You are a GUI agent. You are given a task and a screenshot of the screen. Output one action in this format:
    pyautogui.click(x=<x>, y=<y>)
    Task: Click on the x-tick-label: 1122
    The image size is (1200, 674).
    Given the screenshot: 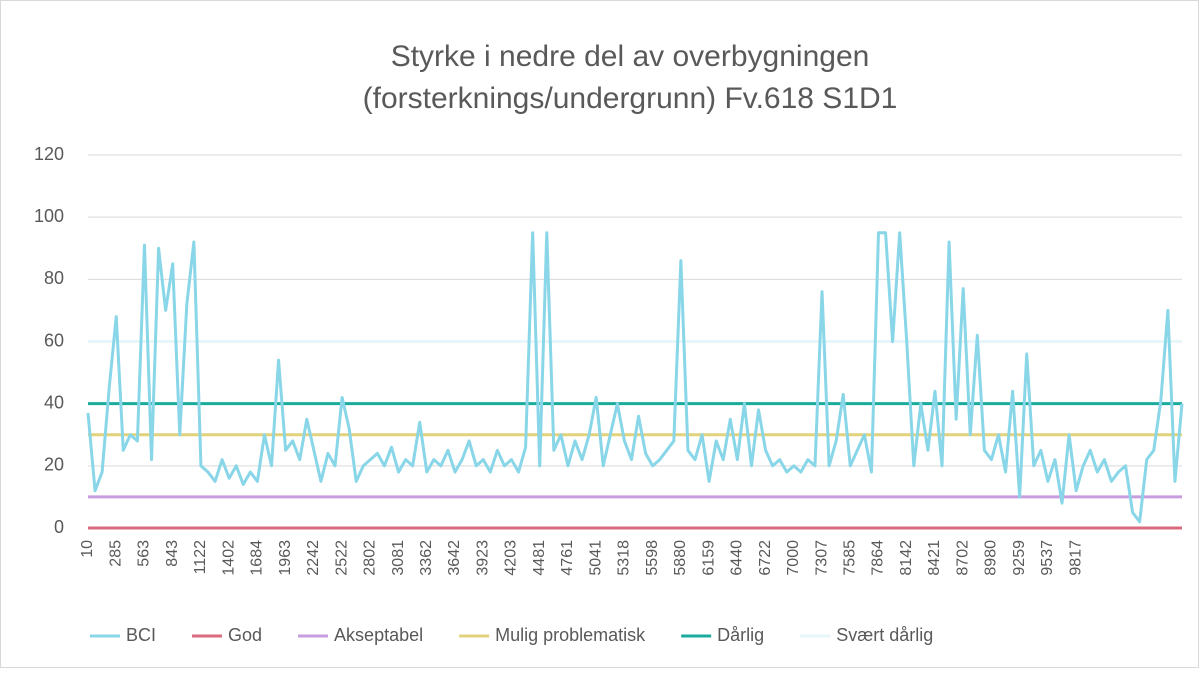 What is the action you would take?
    pyautogui.click(x=200, y=557)
    